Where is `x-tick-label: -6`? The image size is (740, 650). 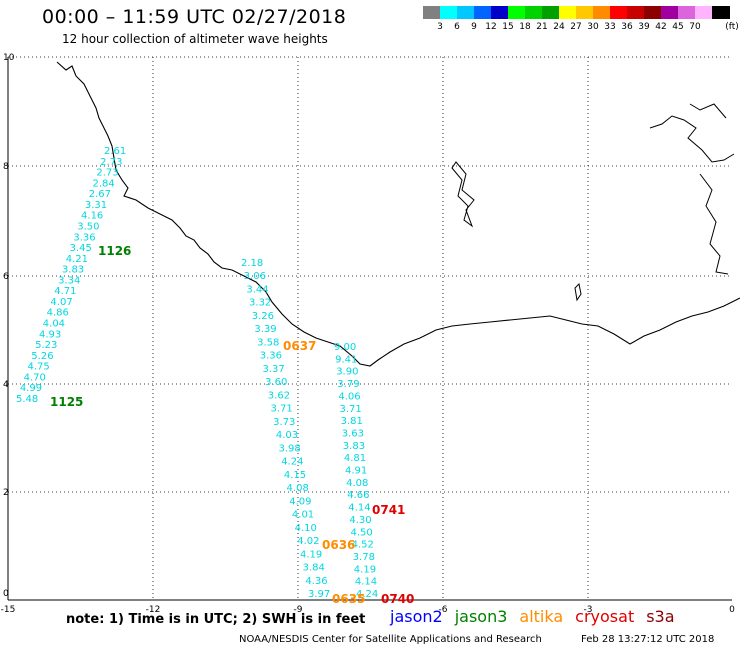 x-tick-label: -6 is located at coordinates (443, 610).